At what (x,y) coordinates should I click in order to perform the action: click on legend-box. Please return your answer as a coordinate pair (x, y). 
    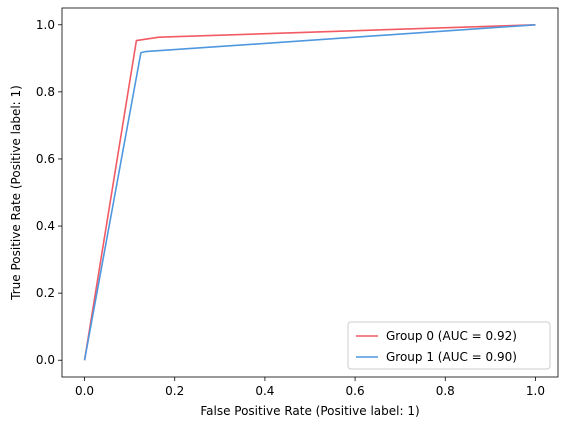
    Looking at the image, I should click on (449, 345).